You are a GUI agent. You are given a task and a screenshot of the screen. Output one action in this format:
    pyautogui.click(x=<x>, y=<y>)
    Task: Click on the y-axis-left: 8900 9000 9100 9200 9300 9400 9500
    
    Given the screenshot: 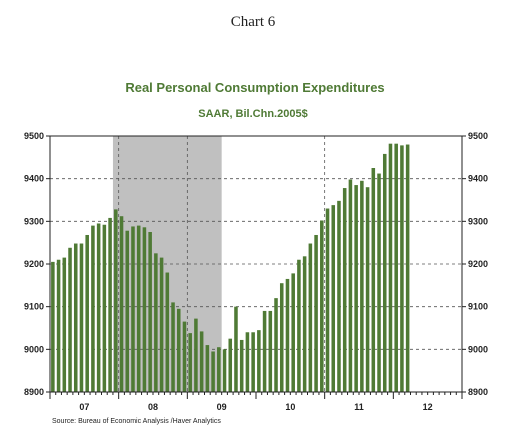 What is the action you would take?
    pyautogui.click(x=37, y=264)
    